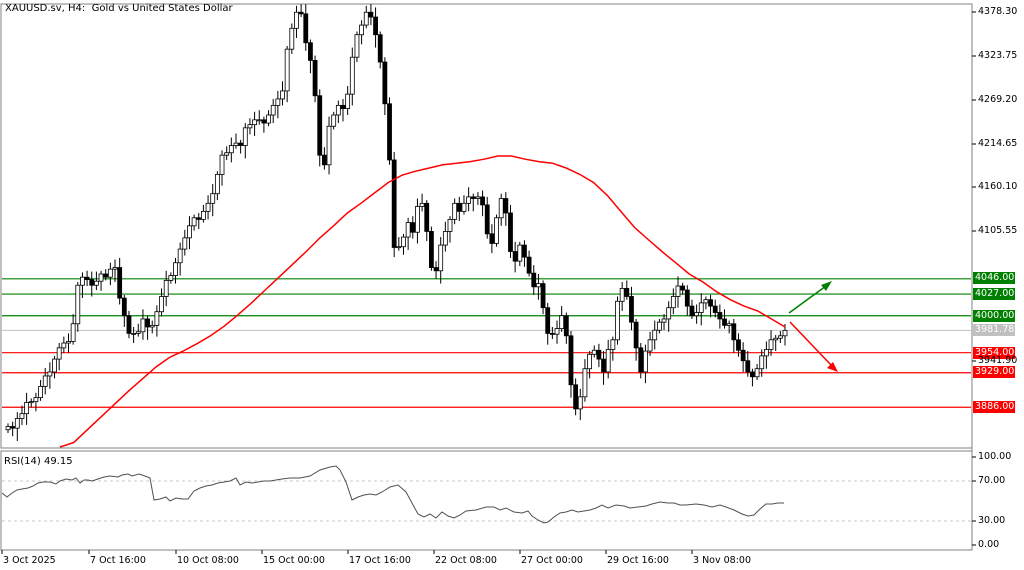  Describe the element at coordinates (992, 520) in the screenshot. I see `rsi-axis-label: 30.00` at that location.